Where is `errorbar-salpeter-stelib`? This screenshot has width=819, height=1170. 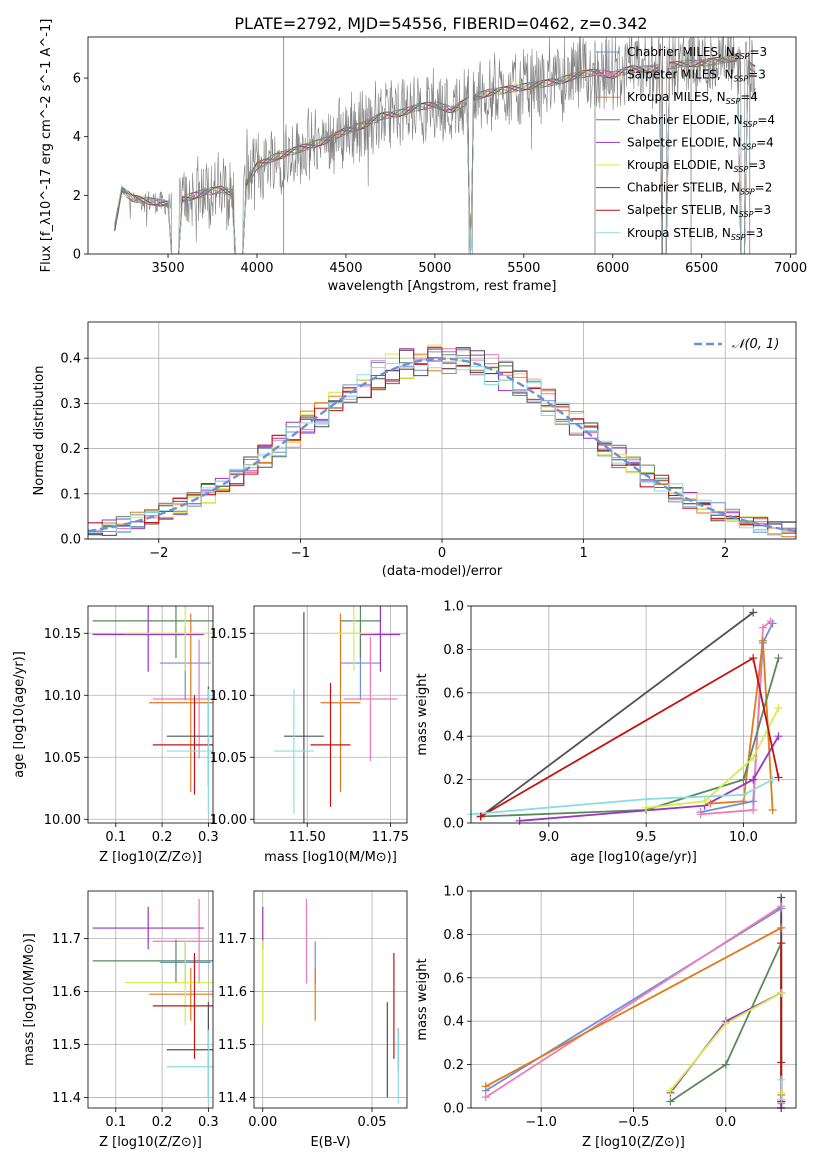
errorbar-salpeter-stelib is located at coordinates (182, 745).